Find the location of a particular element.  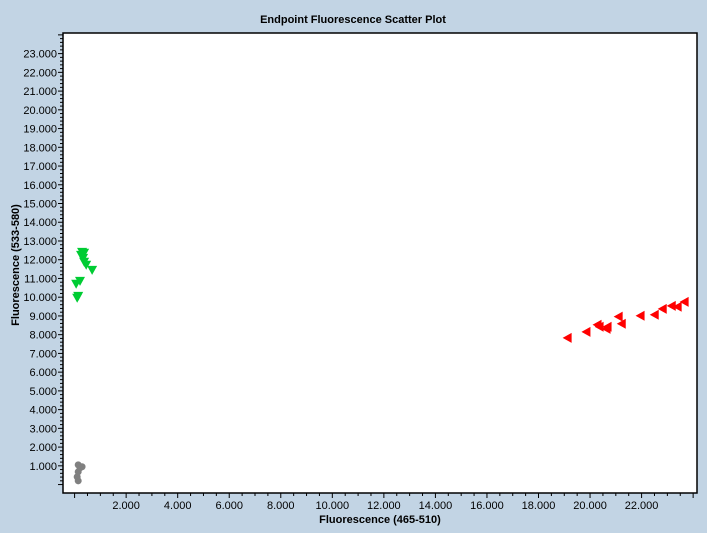

y-tick-label: 5.000 is located at coordinates (43, 392).